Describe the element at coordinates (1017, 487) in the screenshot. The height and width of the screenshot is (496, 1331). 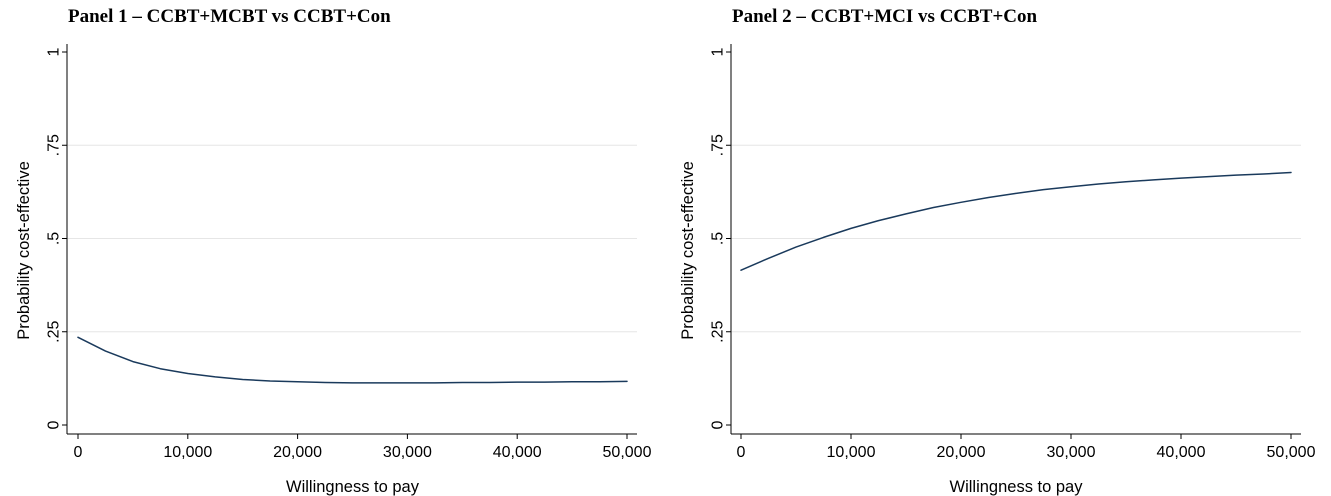
I see `panel-2-x-axis-title: Willingness to pay` at that location.